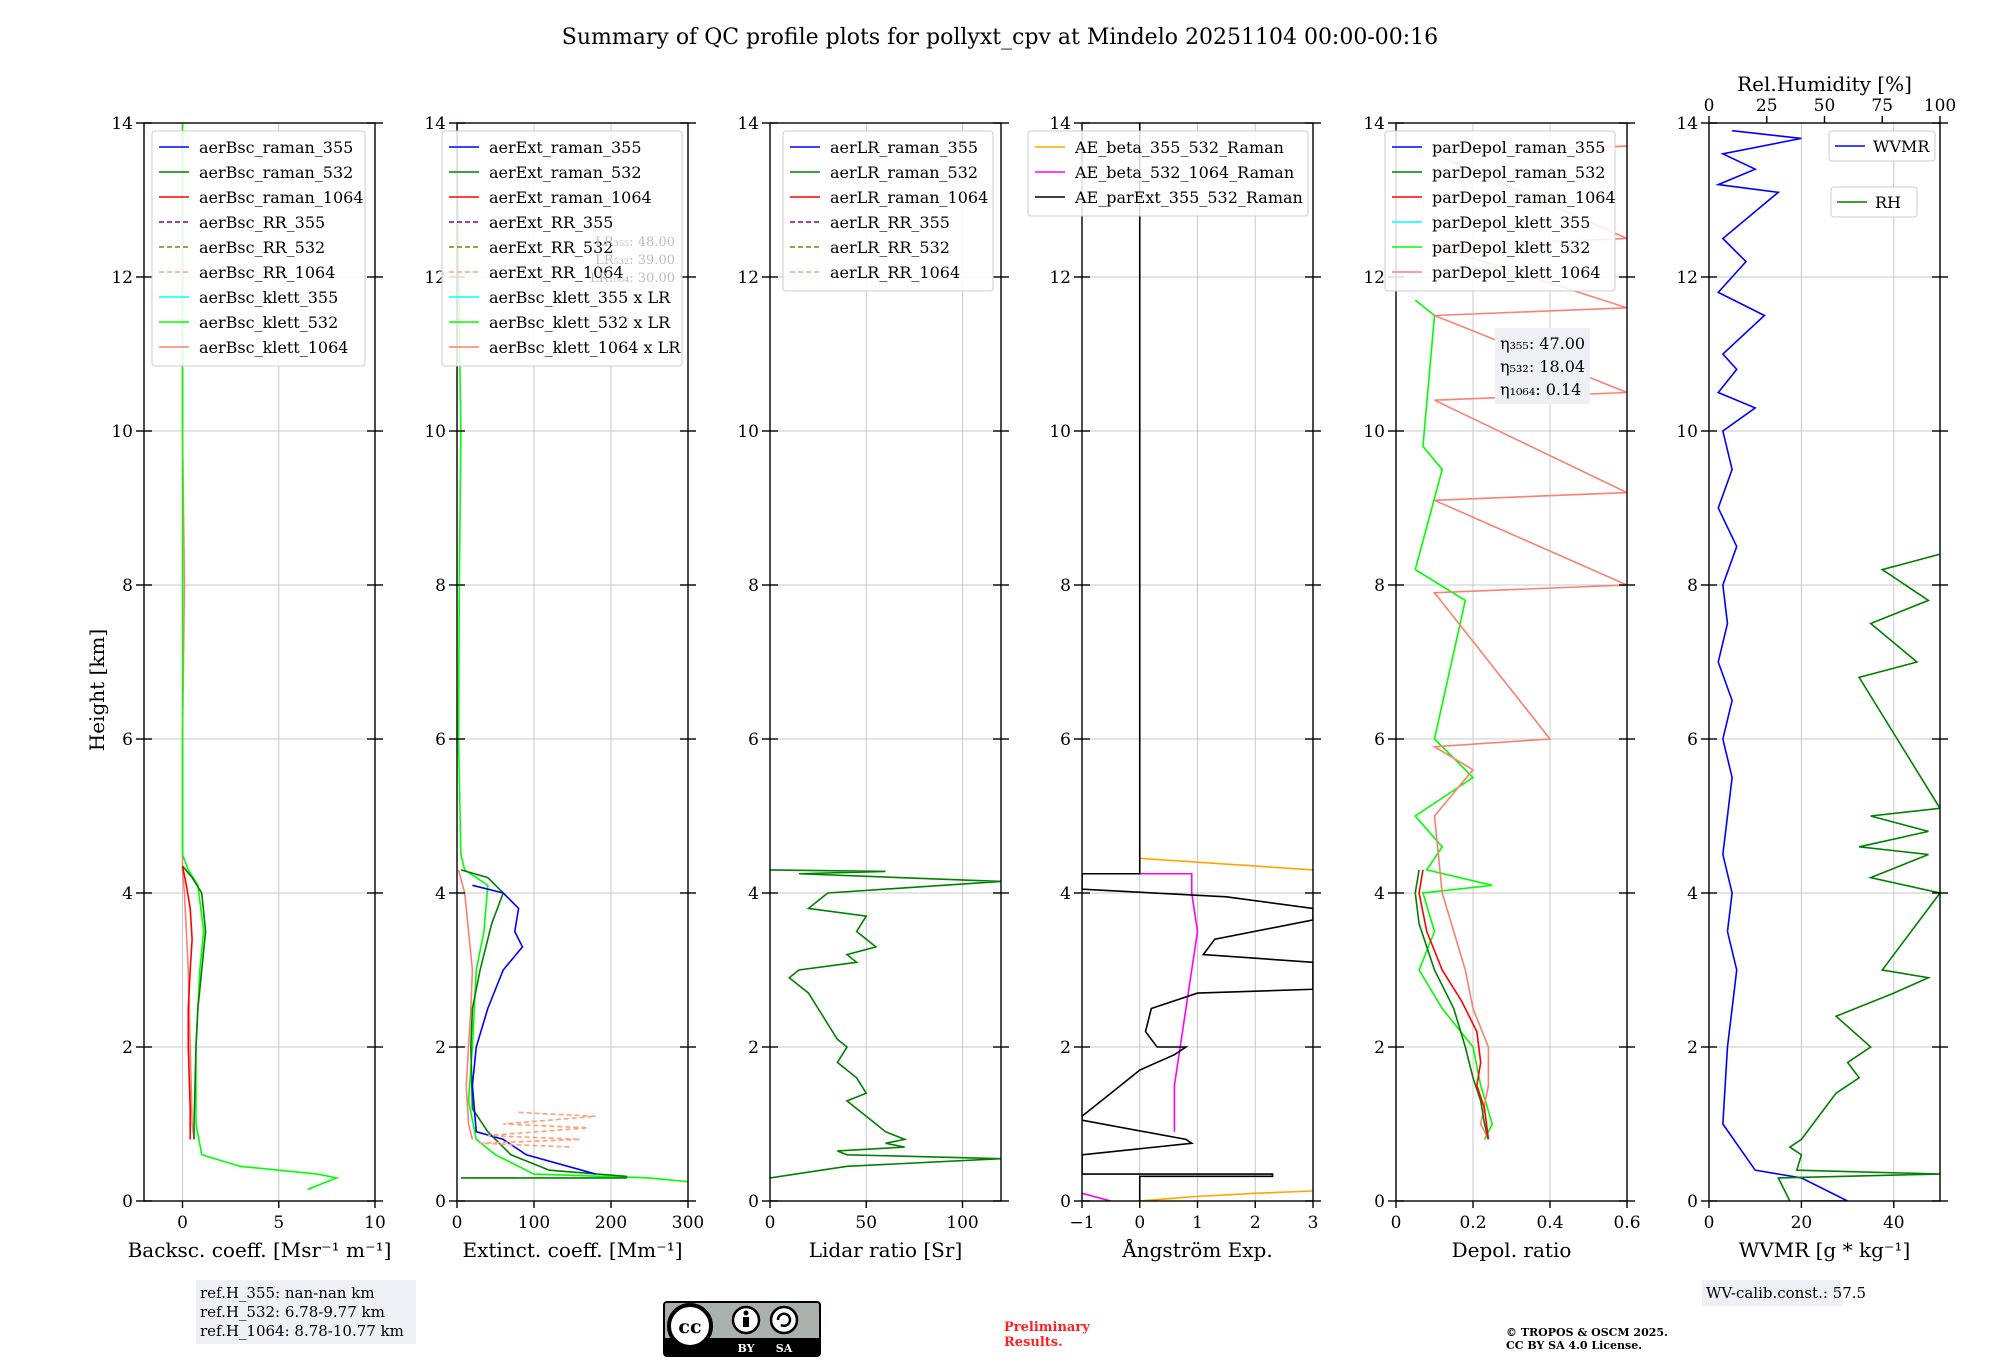 This screenshot has width=2000, height=1364. I want to click on preliminary-label: Preliminary, so click(1047, 1327).